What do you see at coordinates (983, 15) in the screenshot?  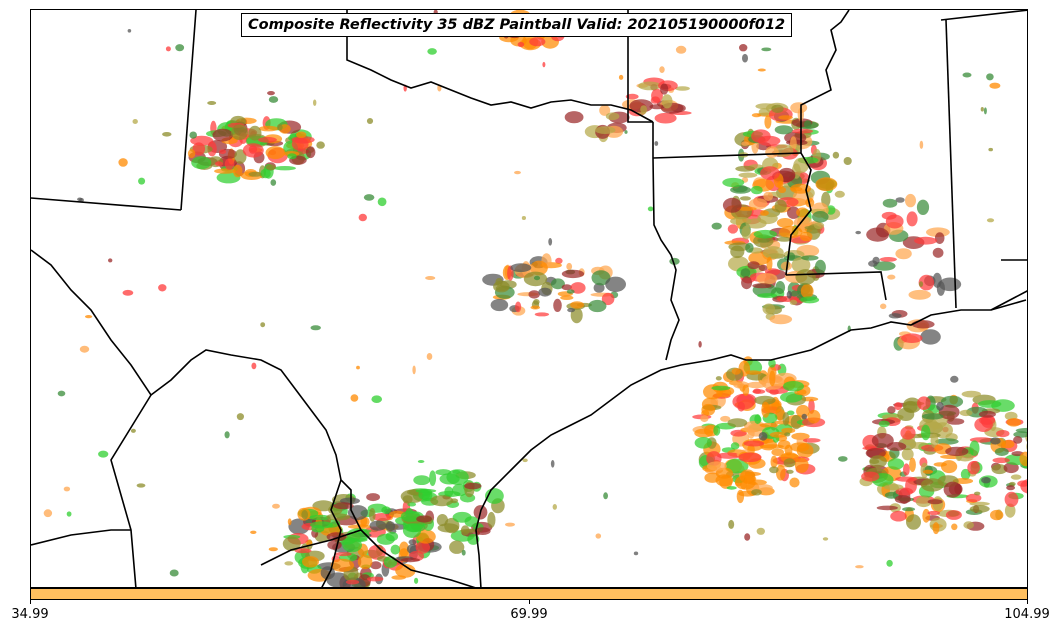 I see `al-ga-border` at bounding box center [983, 15].